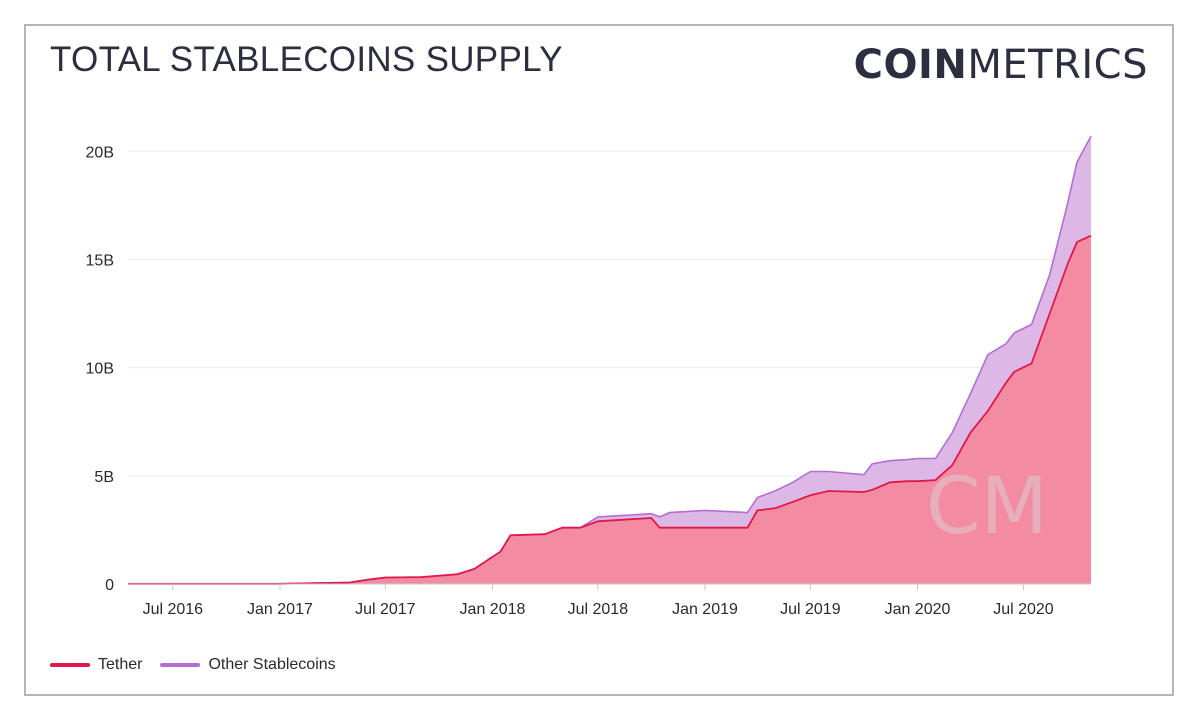 The width and height of the screenshot is (1200, 723). I want to click on legend-item-other-stablecoins: Other Stablecoins, so click(248, 665).